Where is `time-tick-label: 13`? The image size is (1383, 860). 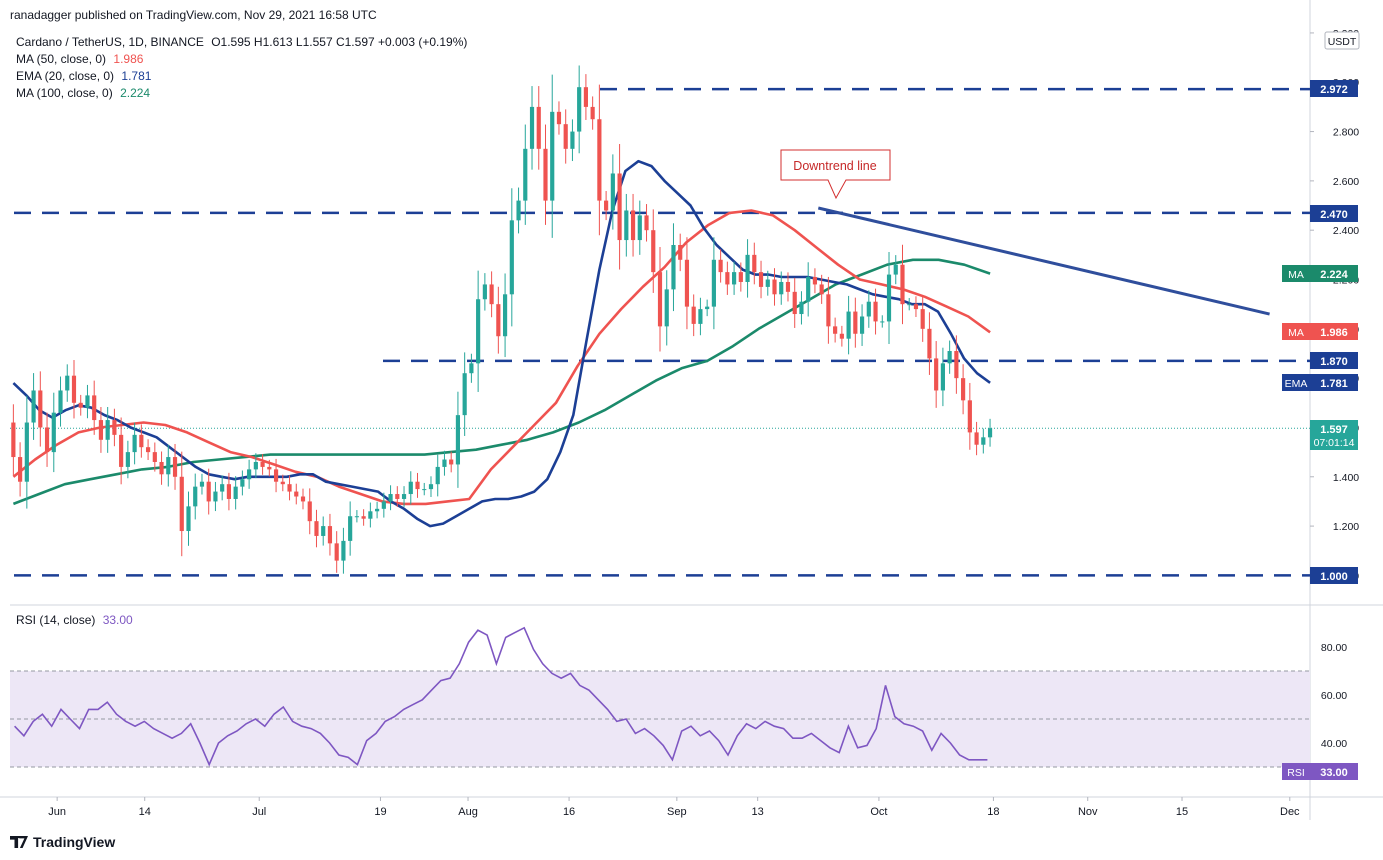 time-tick-label: 13 is located at coordinates (758, 812).